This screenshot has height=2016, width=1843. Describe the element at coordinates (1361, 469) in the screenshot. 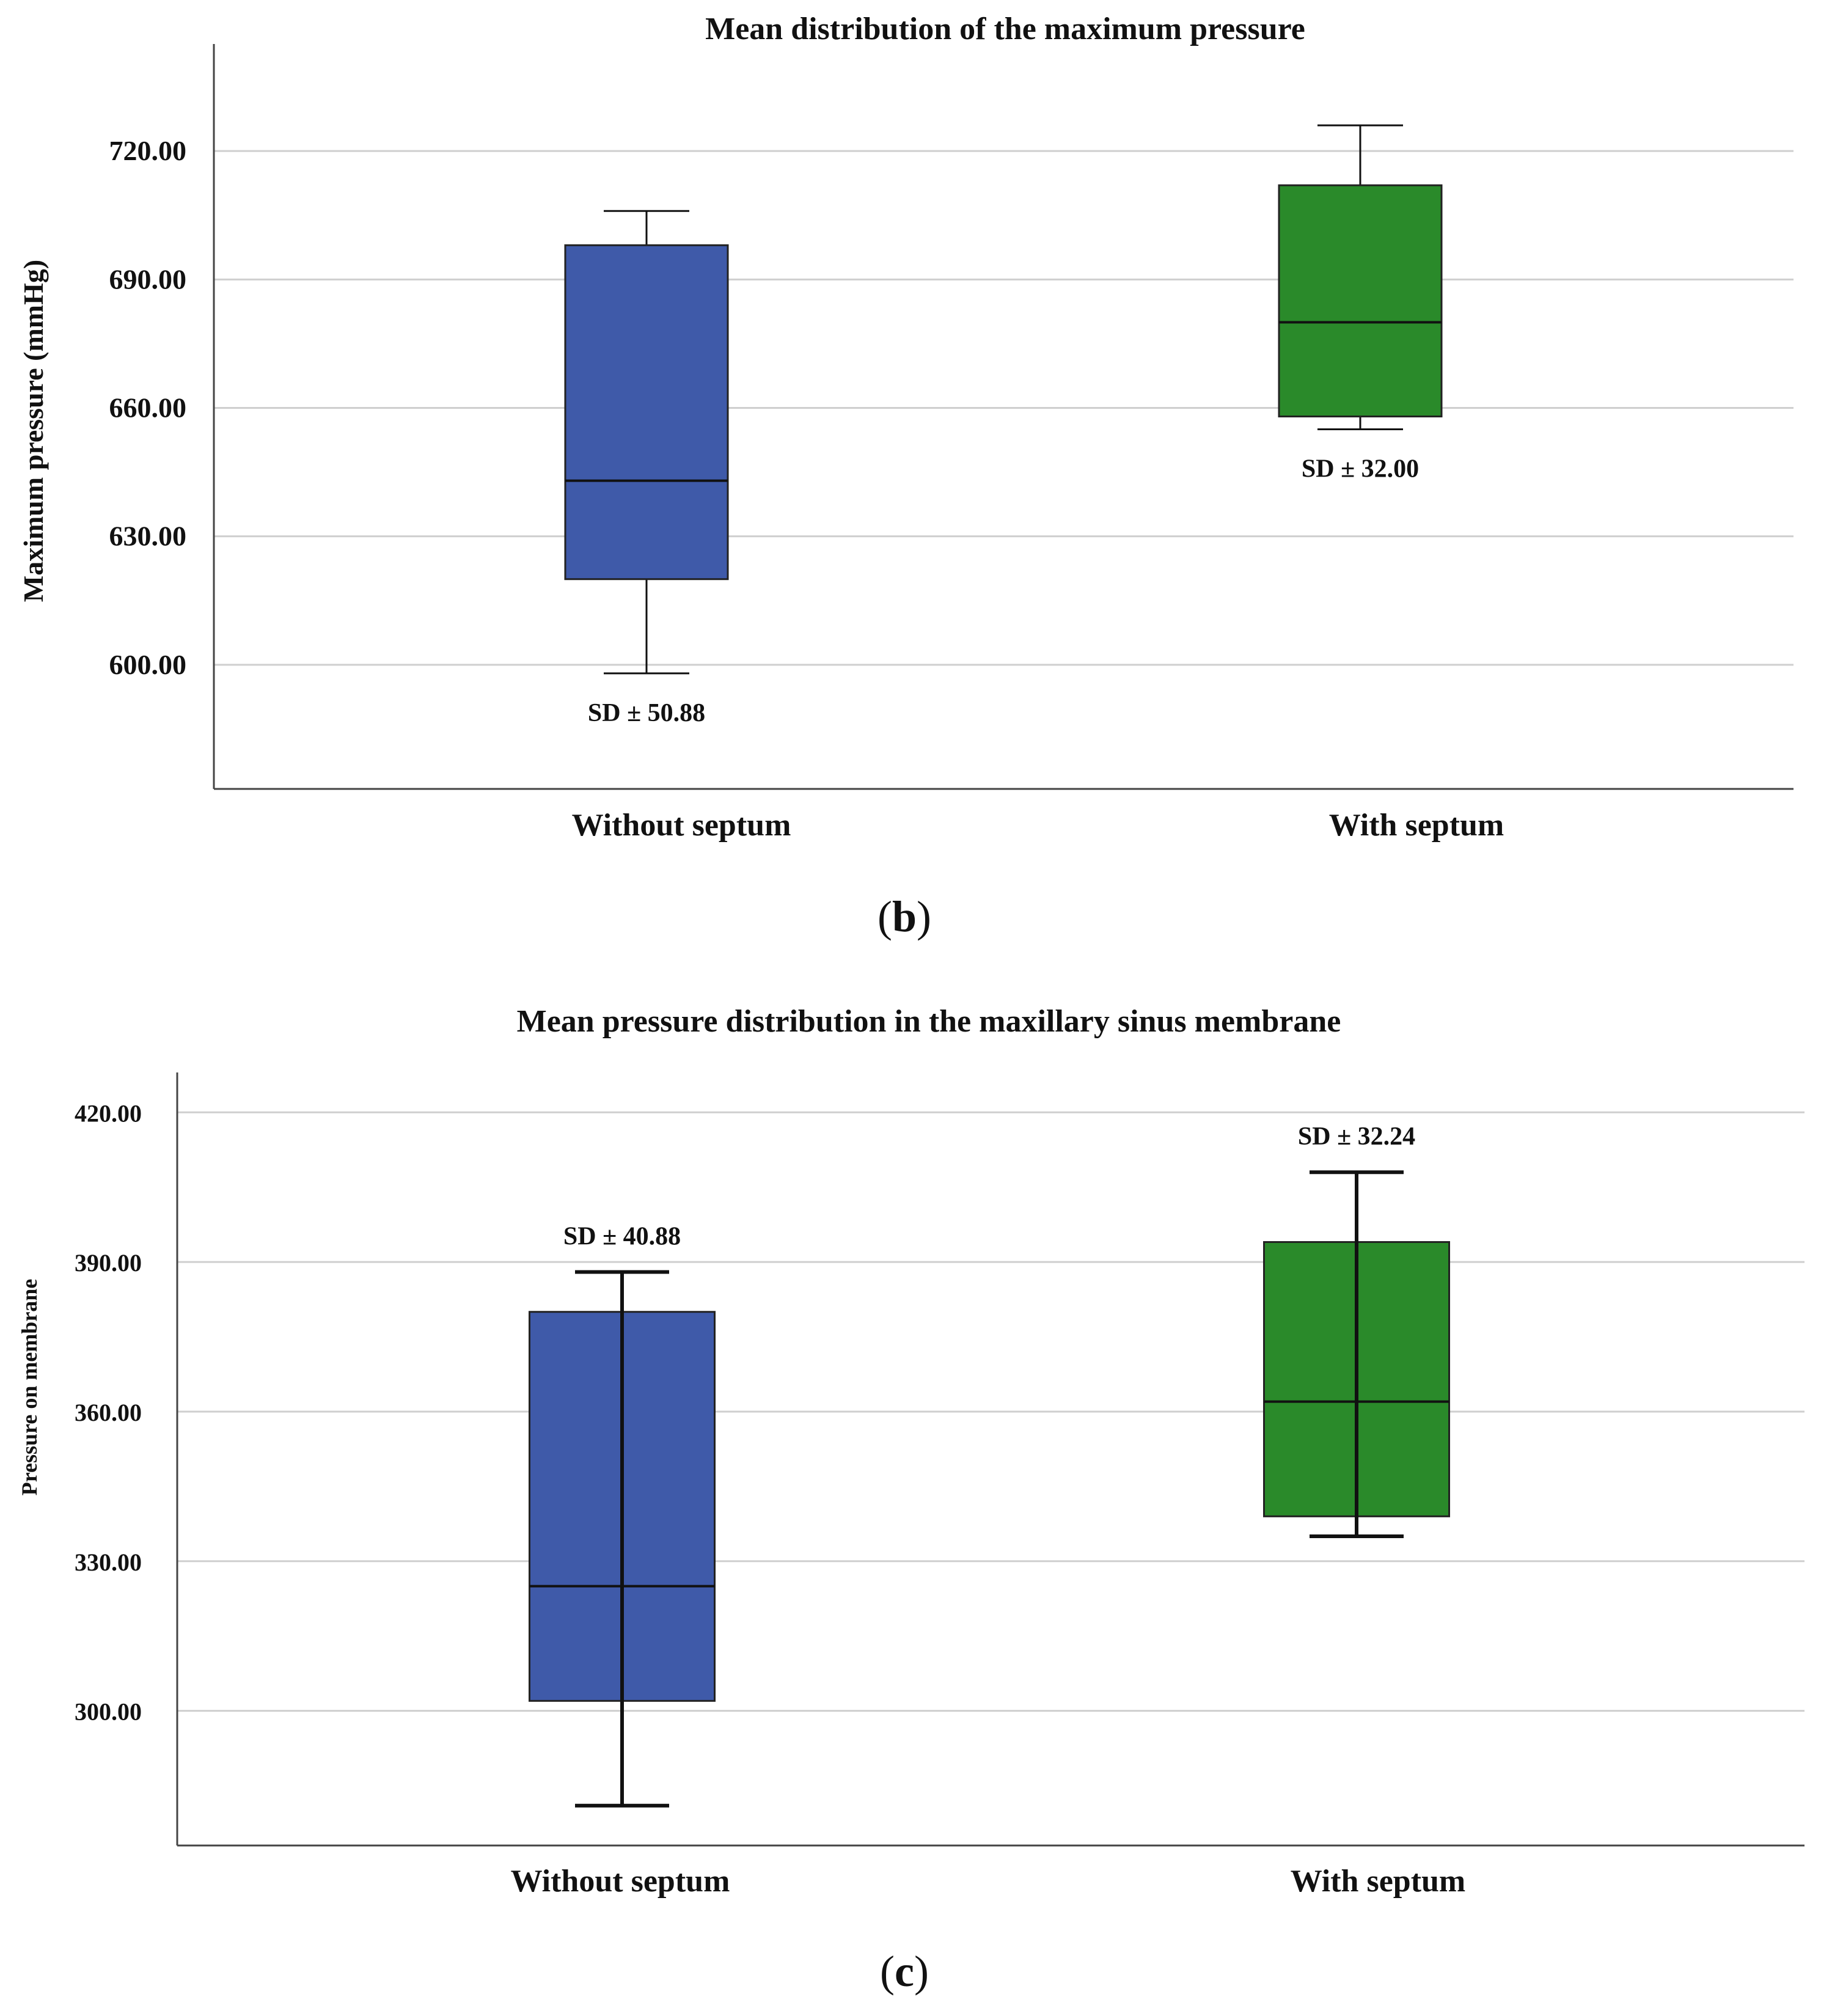

I see `sd-annotation: SD ± 32.00` at that location.